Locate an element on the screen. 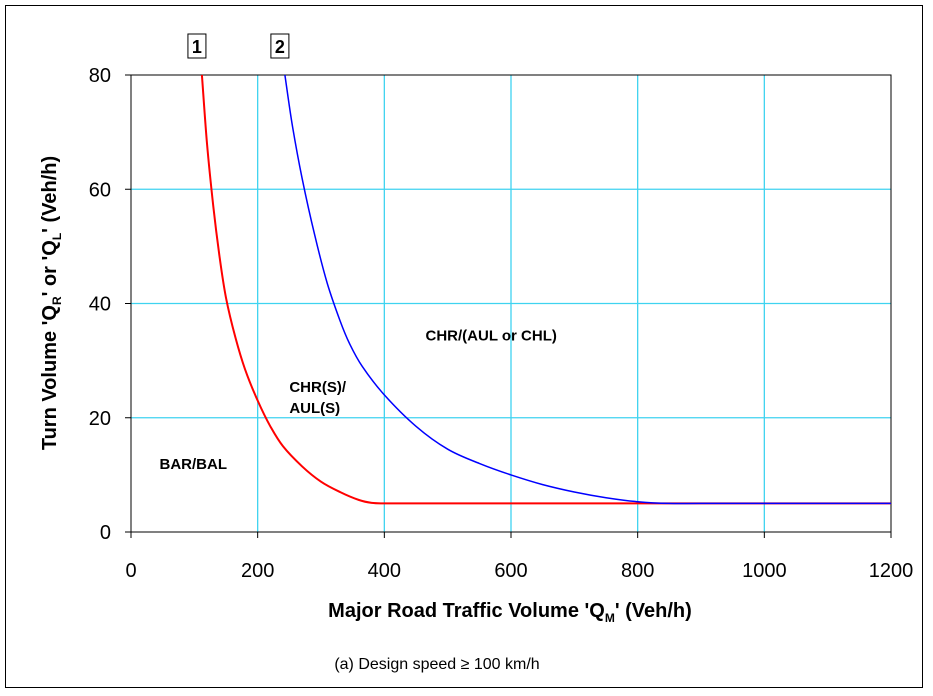  region-label-text: AUL(S) is located at coordinates (314, 408).